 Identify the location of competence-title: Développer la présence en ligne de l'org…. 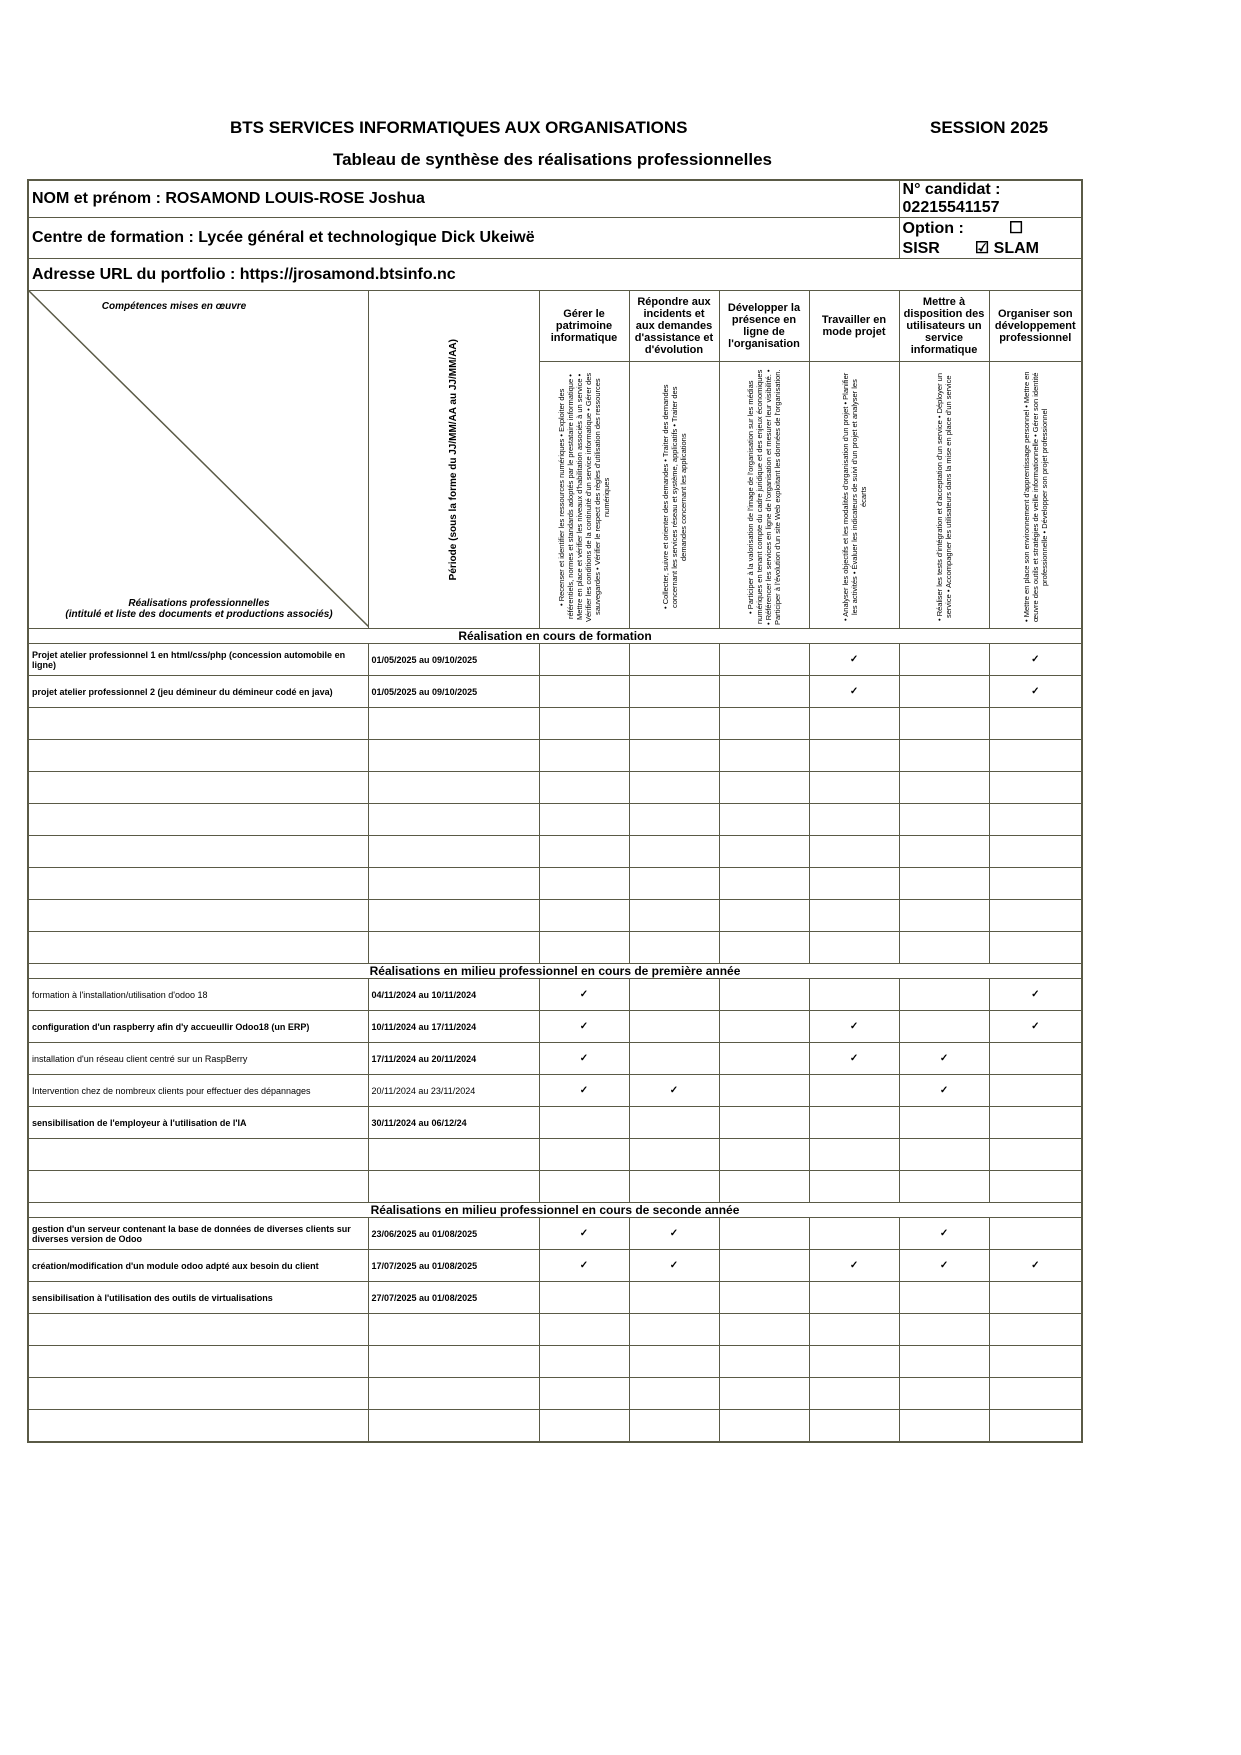
(764, 326).